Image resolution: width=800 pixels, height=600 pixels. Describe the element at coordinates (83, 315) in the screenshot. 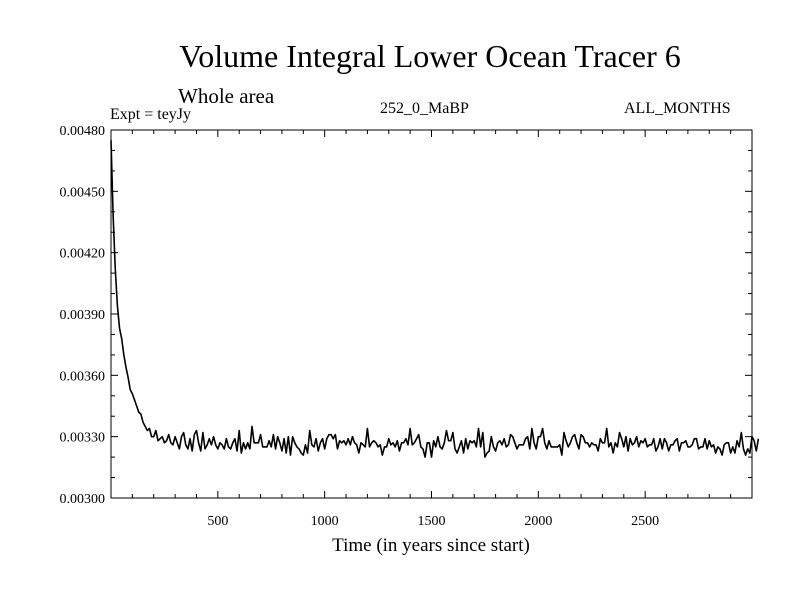

I see `y-tick-label: 0.00390` at that location.